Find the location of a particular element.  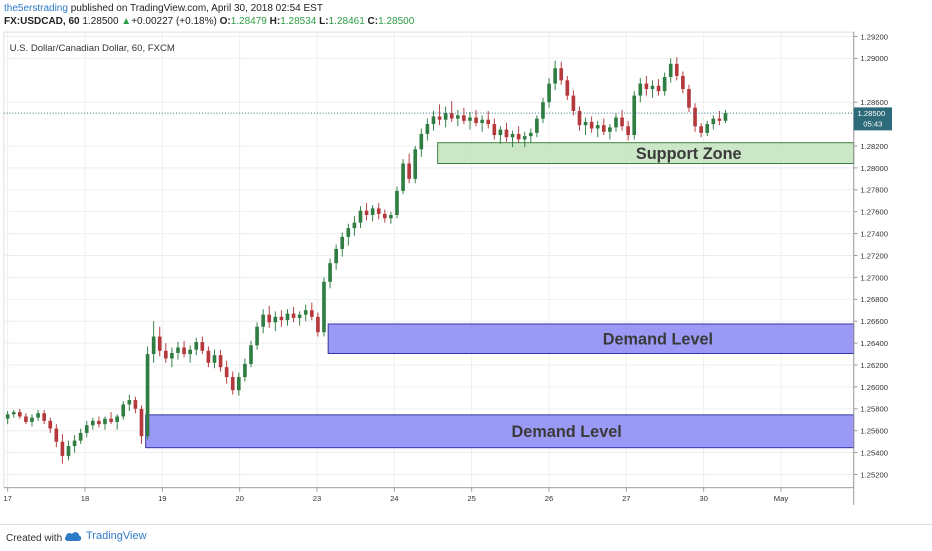

price-tick-label: 1.26600 is located at coordinates (874, 321).